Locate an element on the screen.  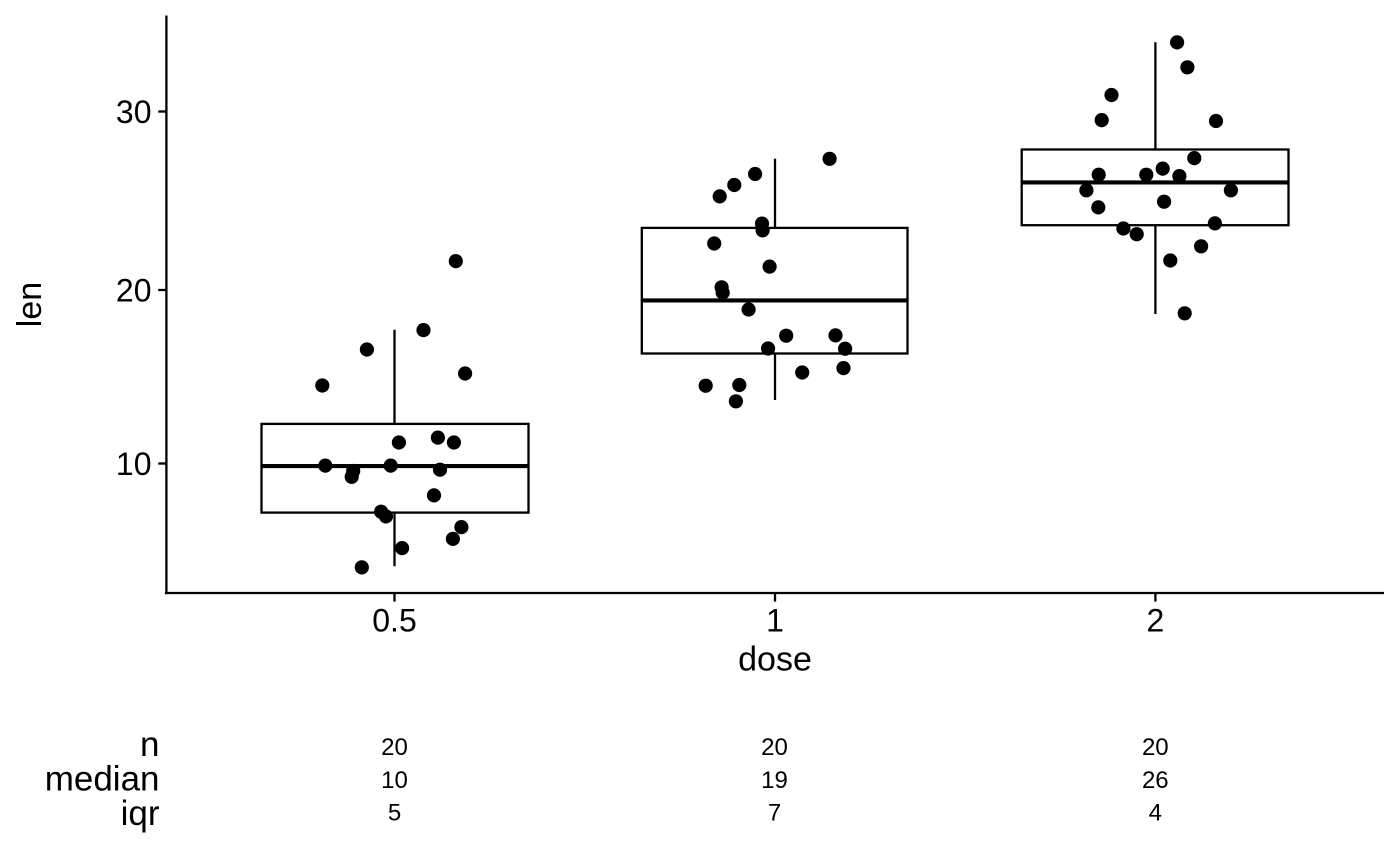
svg-text: 1 is located at coordinates (775, 621).